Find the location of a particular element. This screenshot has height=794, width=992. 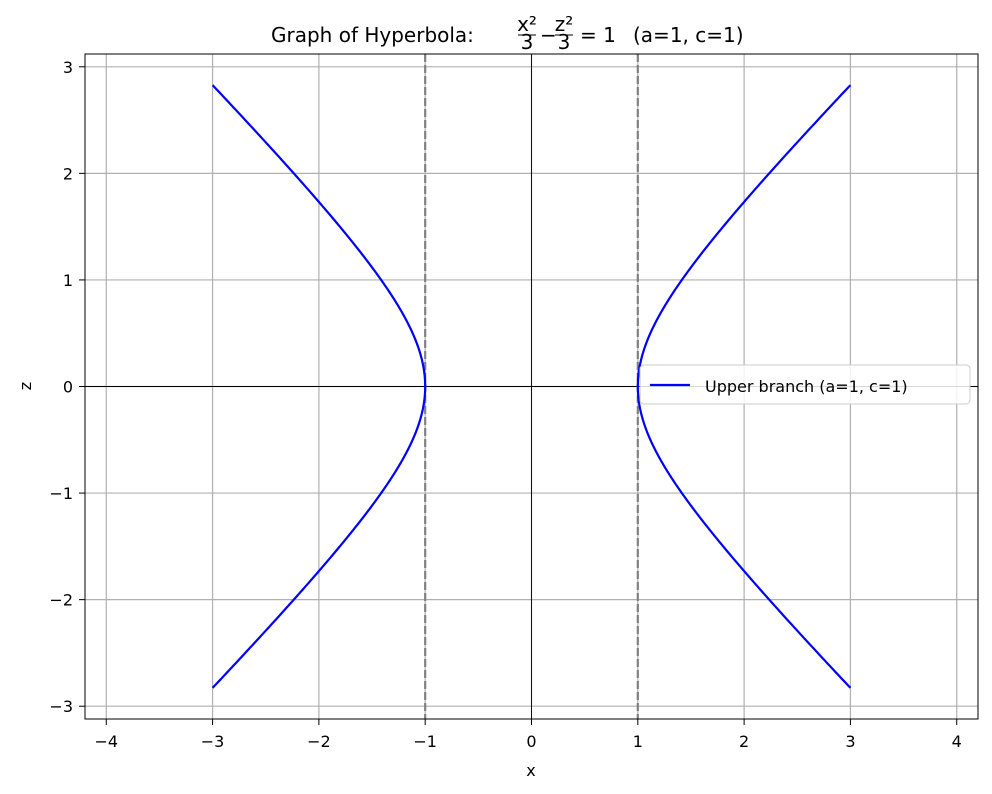

title-frac1-numerator: x² is located at coordinates (527, 24).